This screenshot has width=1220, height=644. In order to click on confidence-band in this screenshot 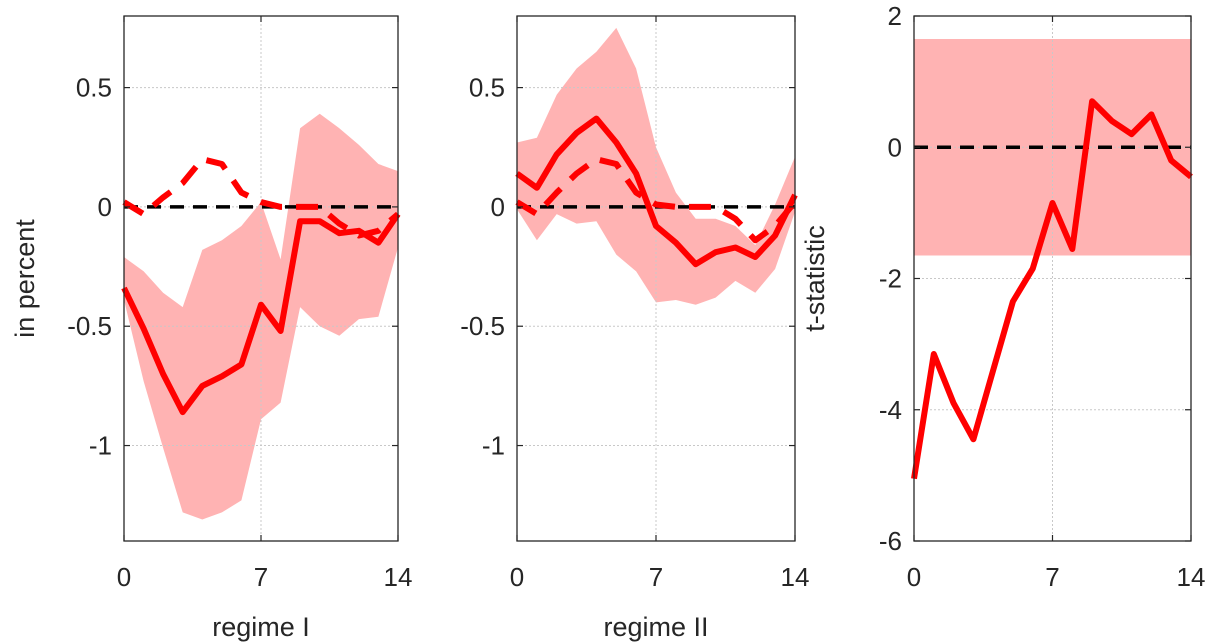, I will do `click(656, 166)`.